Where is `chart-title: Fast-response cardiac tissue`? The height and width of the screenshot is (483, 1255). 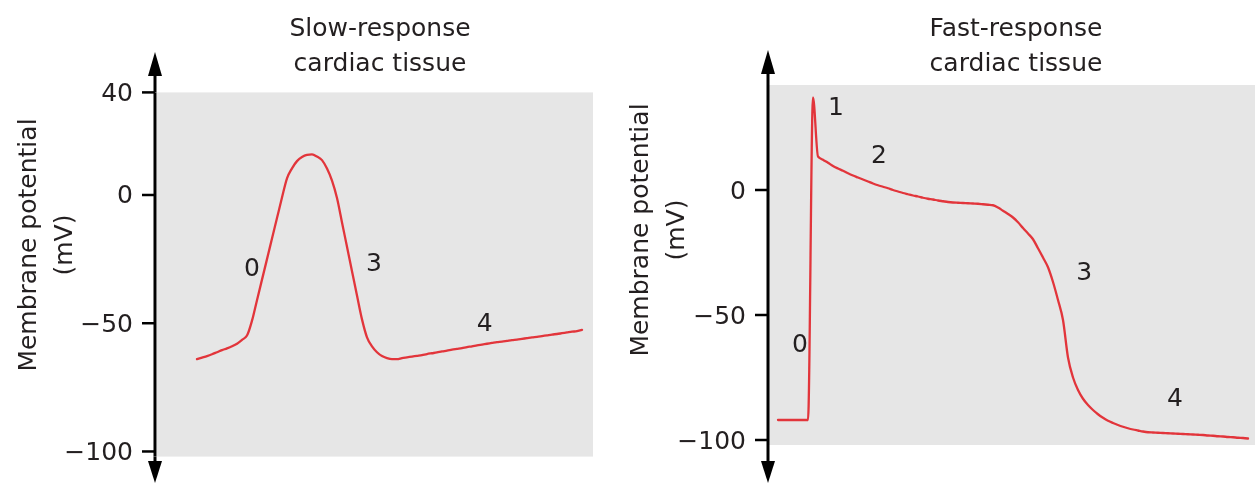
chart-title: Fast-response cardiac tissue is located at coordinates (1016, 44).